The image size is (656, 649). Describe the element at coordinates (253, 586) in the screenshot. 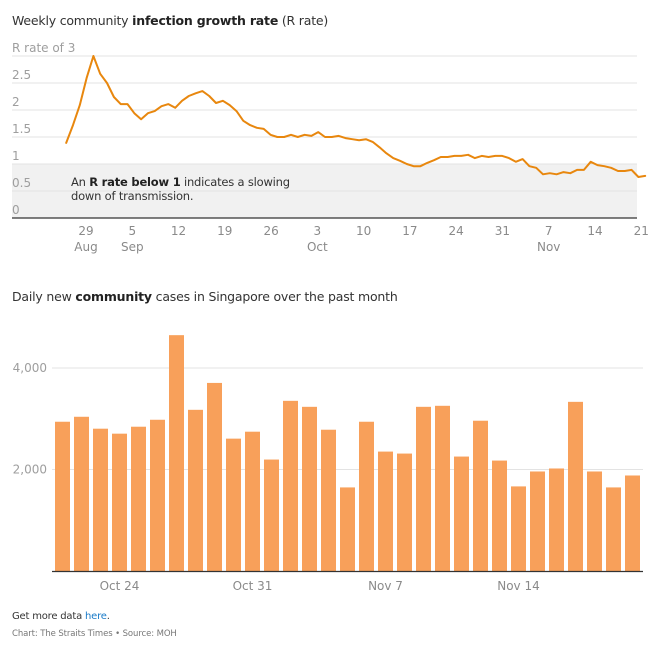

I see `x-tick-label: Oct 31` at that location.